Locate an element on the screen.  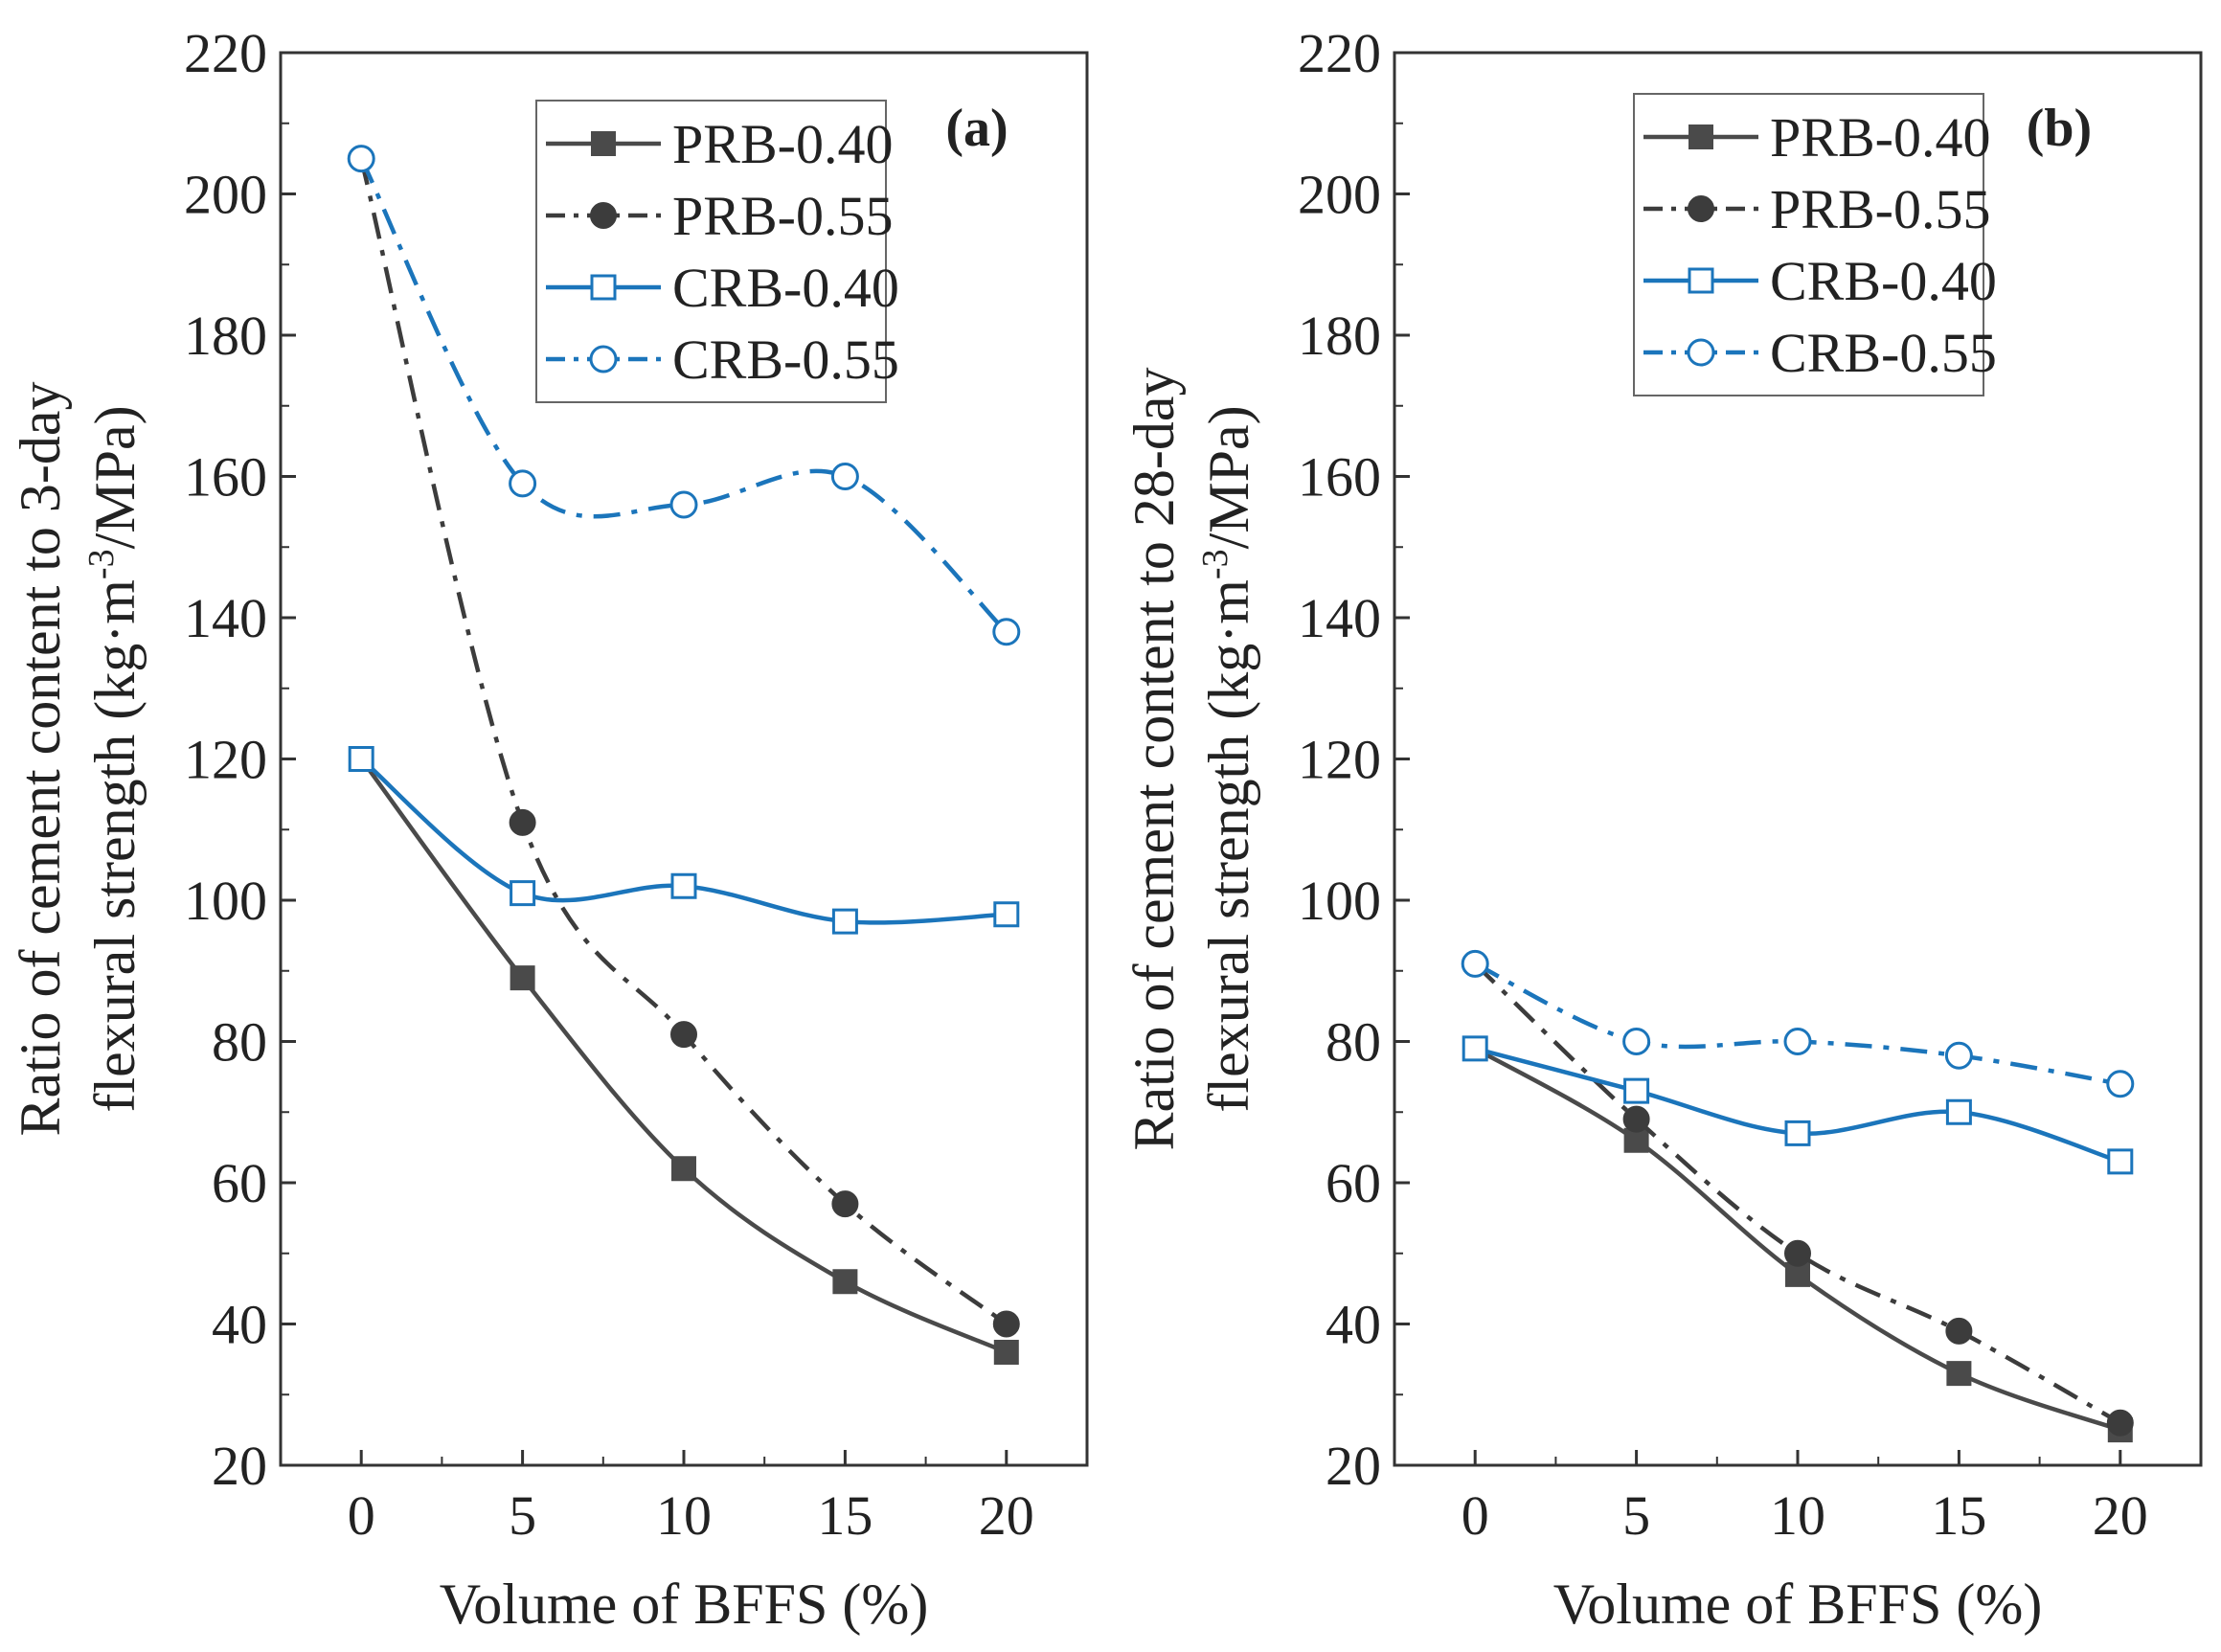
y-axis-title-line1: Ratio of cement content to 3-day is located at coordinates (40, 758).